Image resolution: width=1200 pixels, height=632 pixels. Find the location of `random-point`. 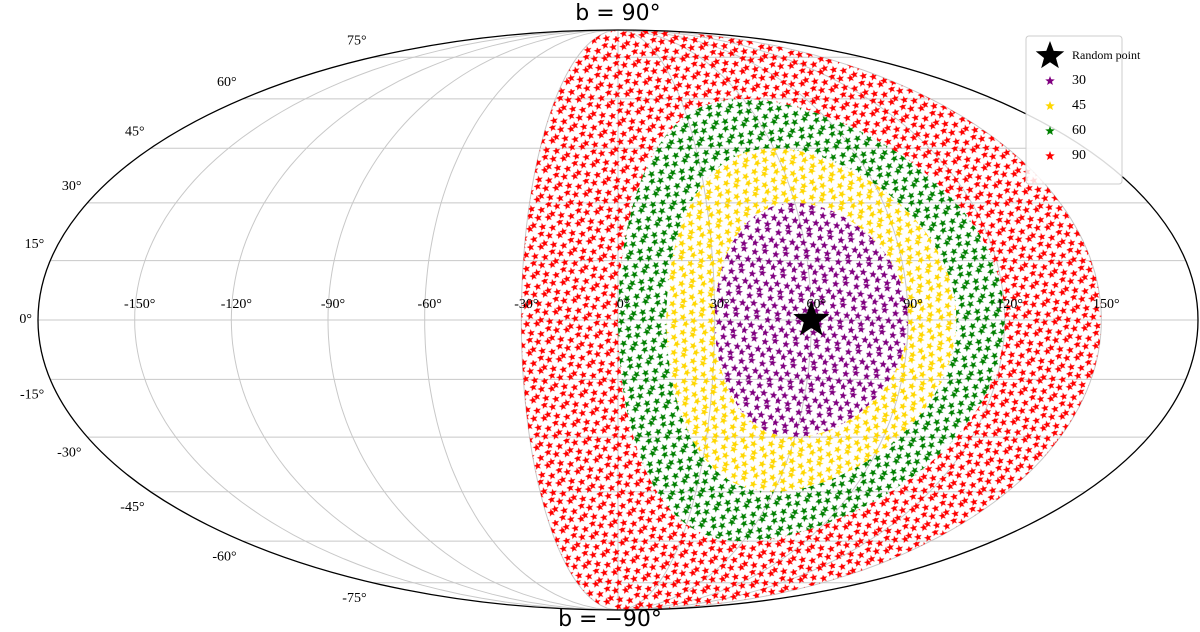

random-point is located at coordinates (811, 318).